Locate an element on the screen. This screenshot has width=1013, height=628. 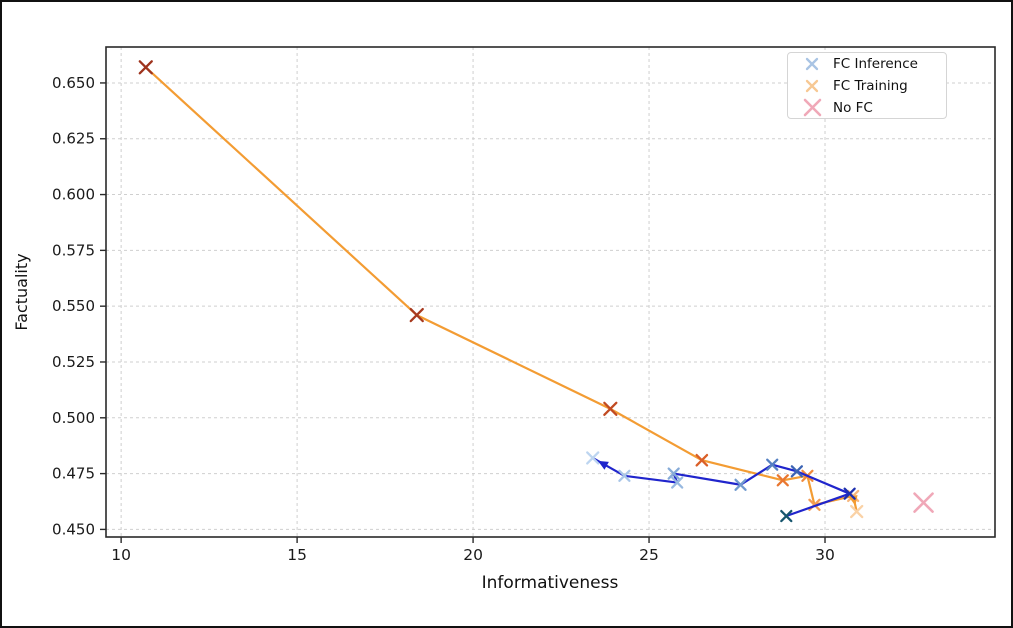
legend-label: No FC is located at coordinates (853, 107).